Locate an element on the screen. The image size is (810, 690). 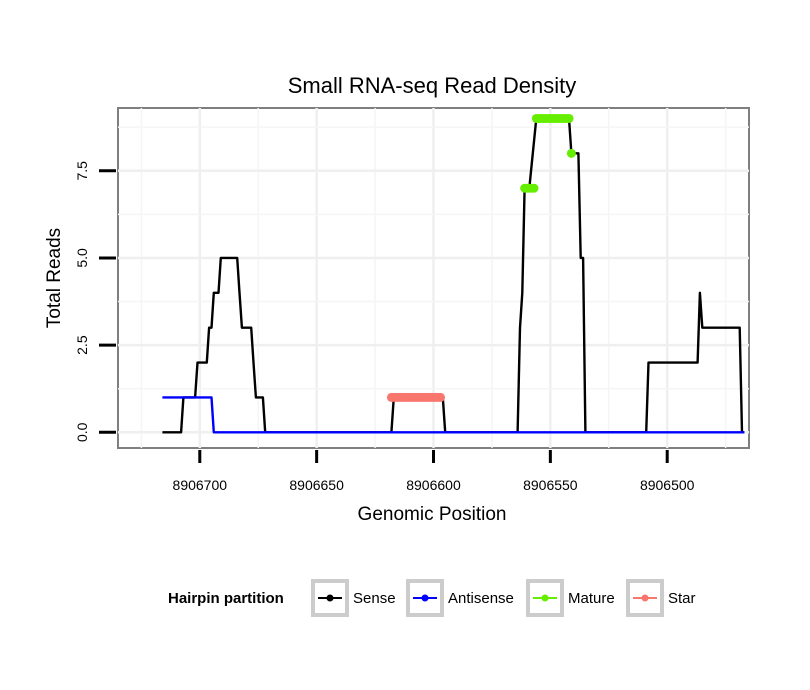
x-axis: 8906700 8906650 8906600 8906550 8906500 is located at coordinates (434, 471).